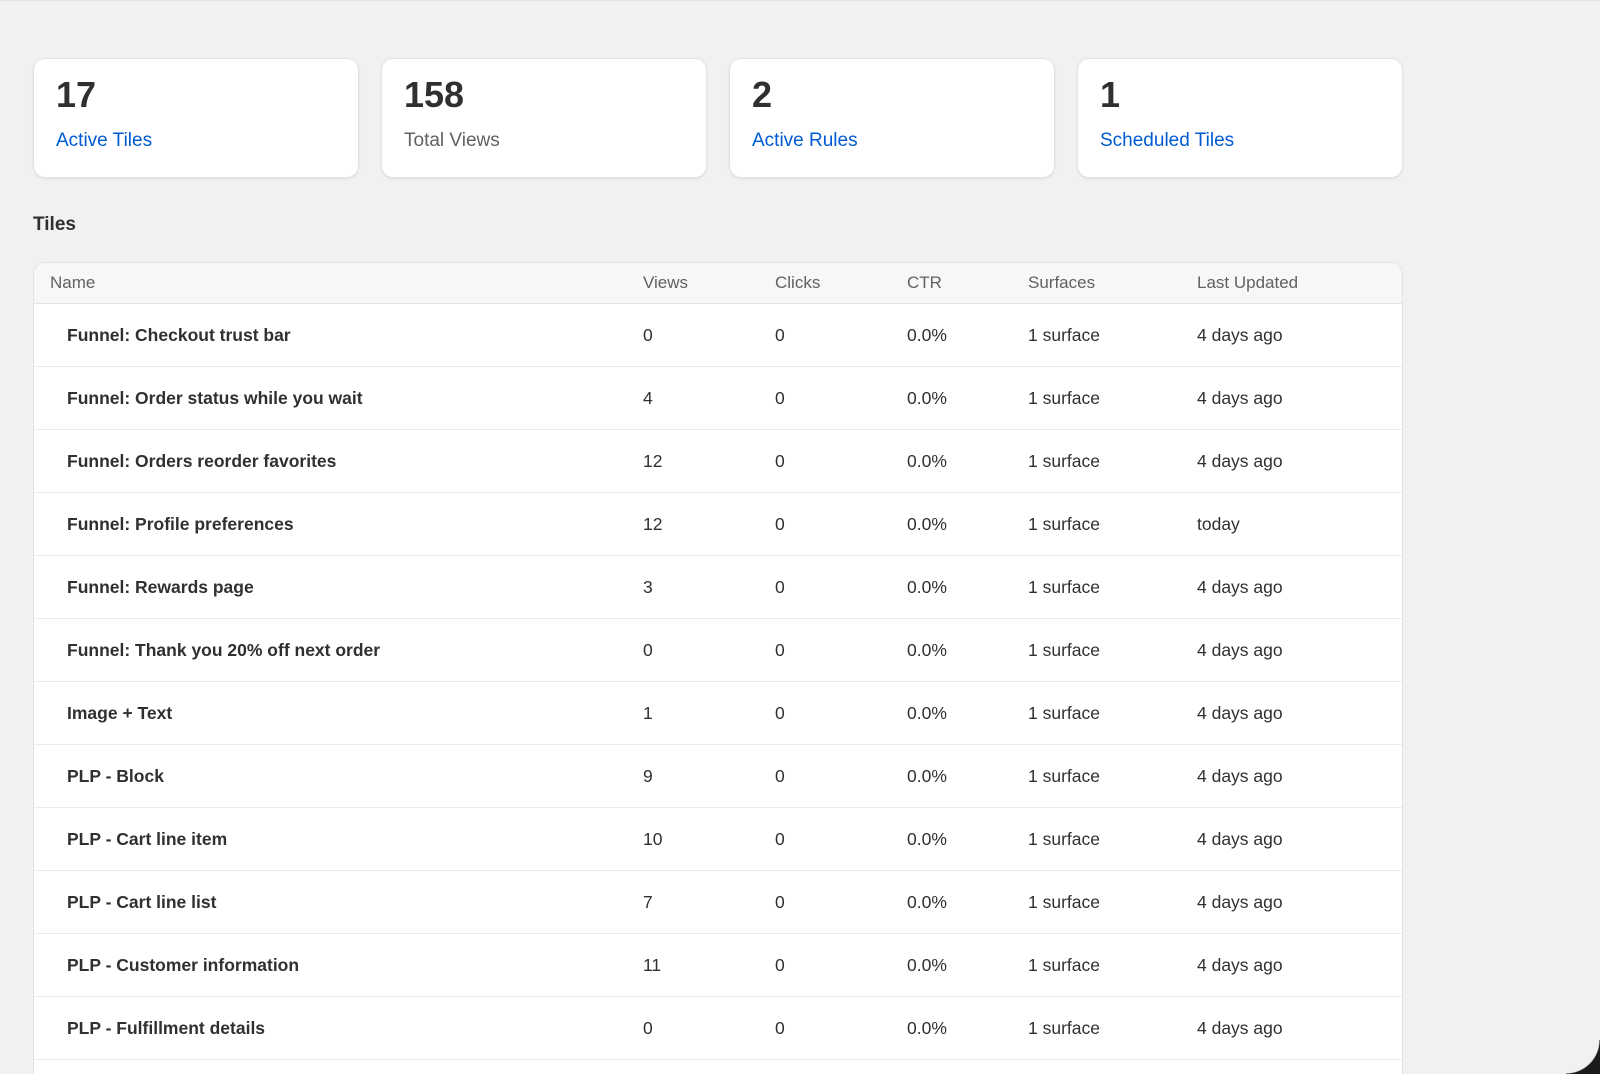 The image size is (1600, 1074). What do you see at coordinates (179, 334) in the screenshot?
I see `cell-name: Funnel: Checkout trust bar` at bounding box center [179, 334].